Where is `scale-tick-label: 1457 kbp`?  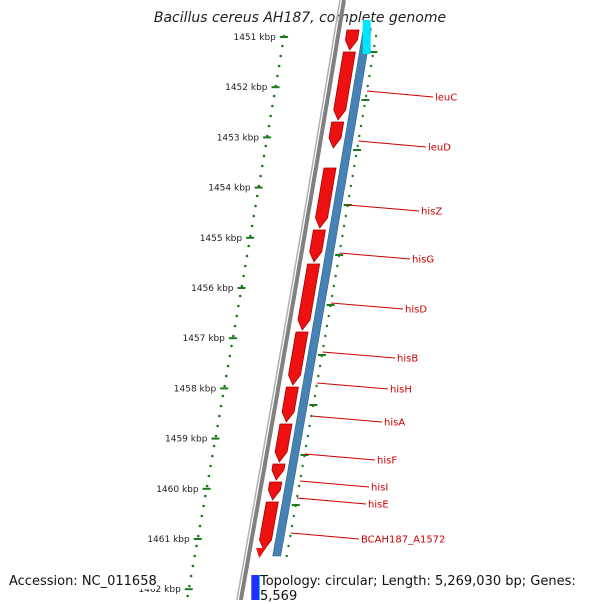
scale-tick-label: 1457 kbp is located at coordinates (203, 339).